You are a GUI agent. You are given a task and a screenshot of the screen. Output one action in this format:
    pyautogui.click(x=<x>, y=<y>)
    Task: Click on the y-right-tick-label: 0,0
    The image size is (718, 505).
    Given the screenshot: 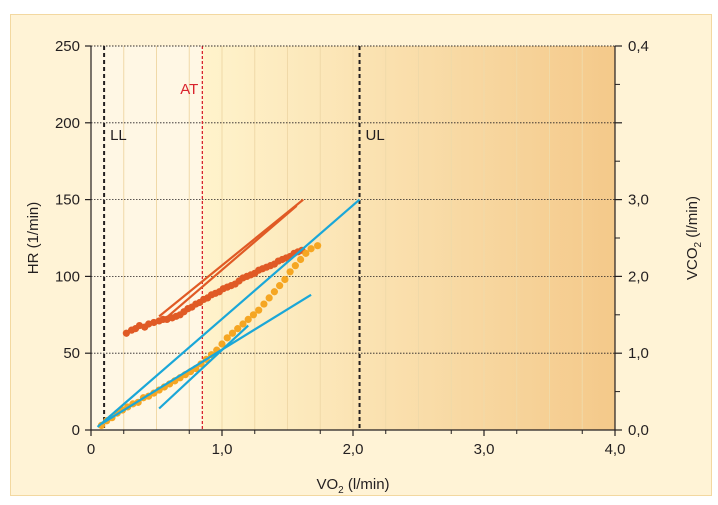 What is the action you would take?
    pyautogui.click(x=638, y=430)
    